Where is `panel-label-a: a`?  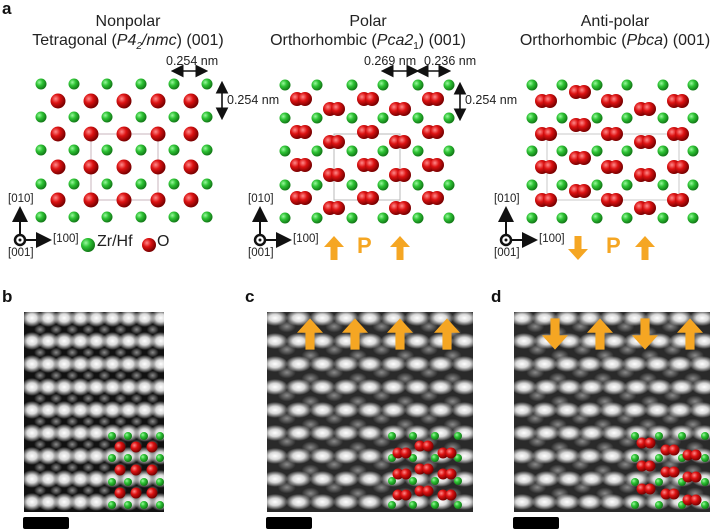 panel-label-a: a is located at coordinates (7, 9).